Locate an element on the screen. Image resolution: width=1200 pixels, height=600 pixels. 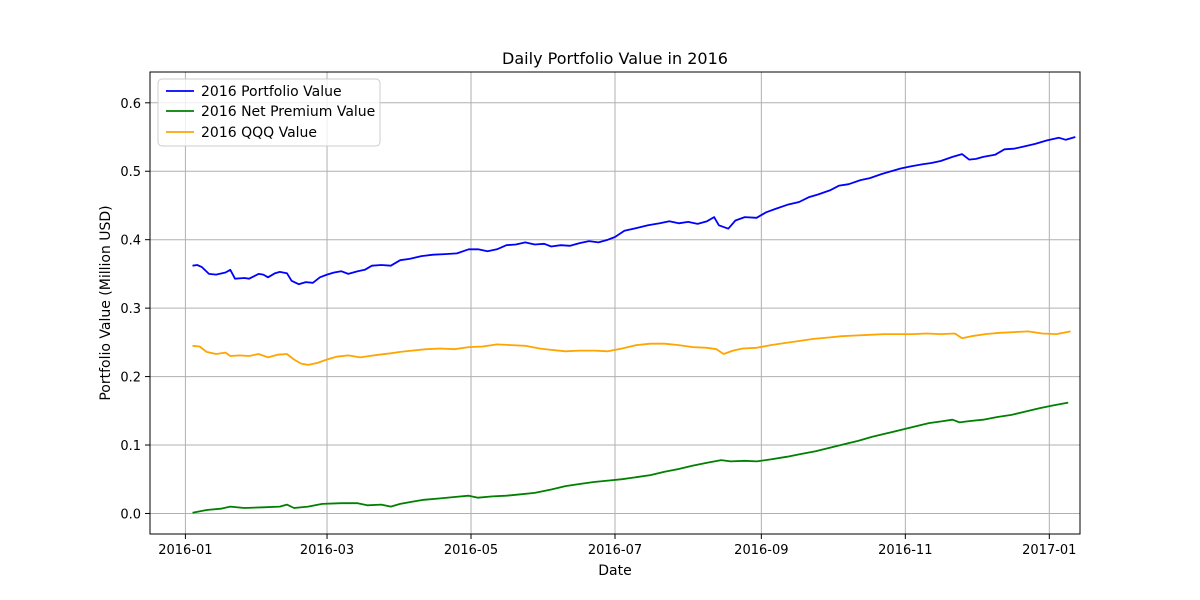
legend-label-qqq: 2016 QQQ Value is located at coordinates (259, 133).